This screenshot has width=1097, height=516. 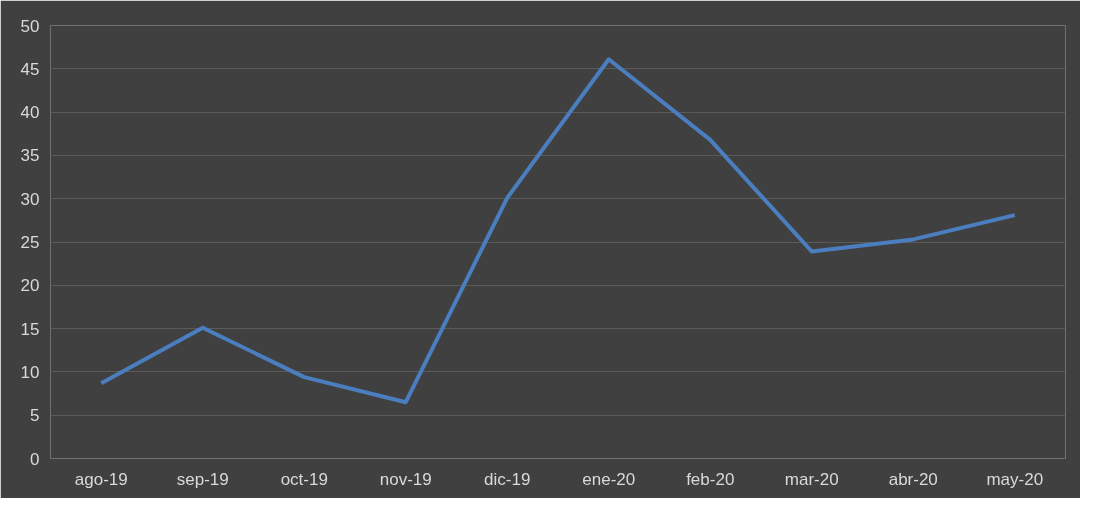 What do you see at coordinates (913, 479) in the screenshot?
I see `x-tick-label: abr-20` at bounding box center [913, 479].